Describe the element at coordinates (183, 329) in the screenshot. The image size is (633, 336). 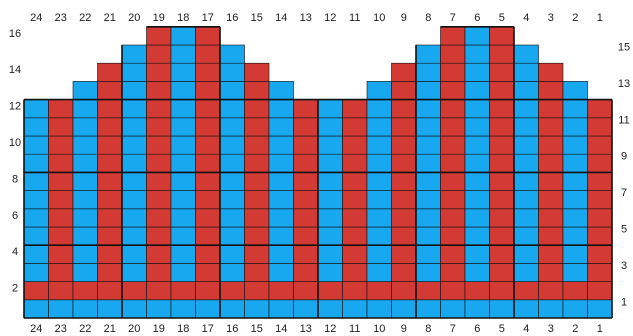
I see `column-label-bottom: 18` at that location.